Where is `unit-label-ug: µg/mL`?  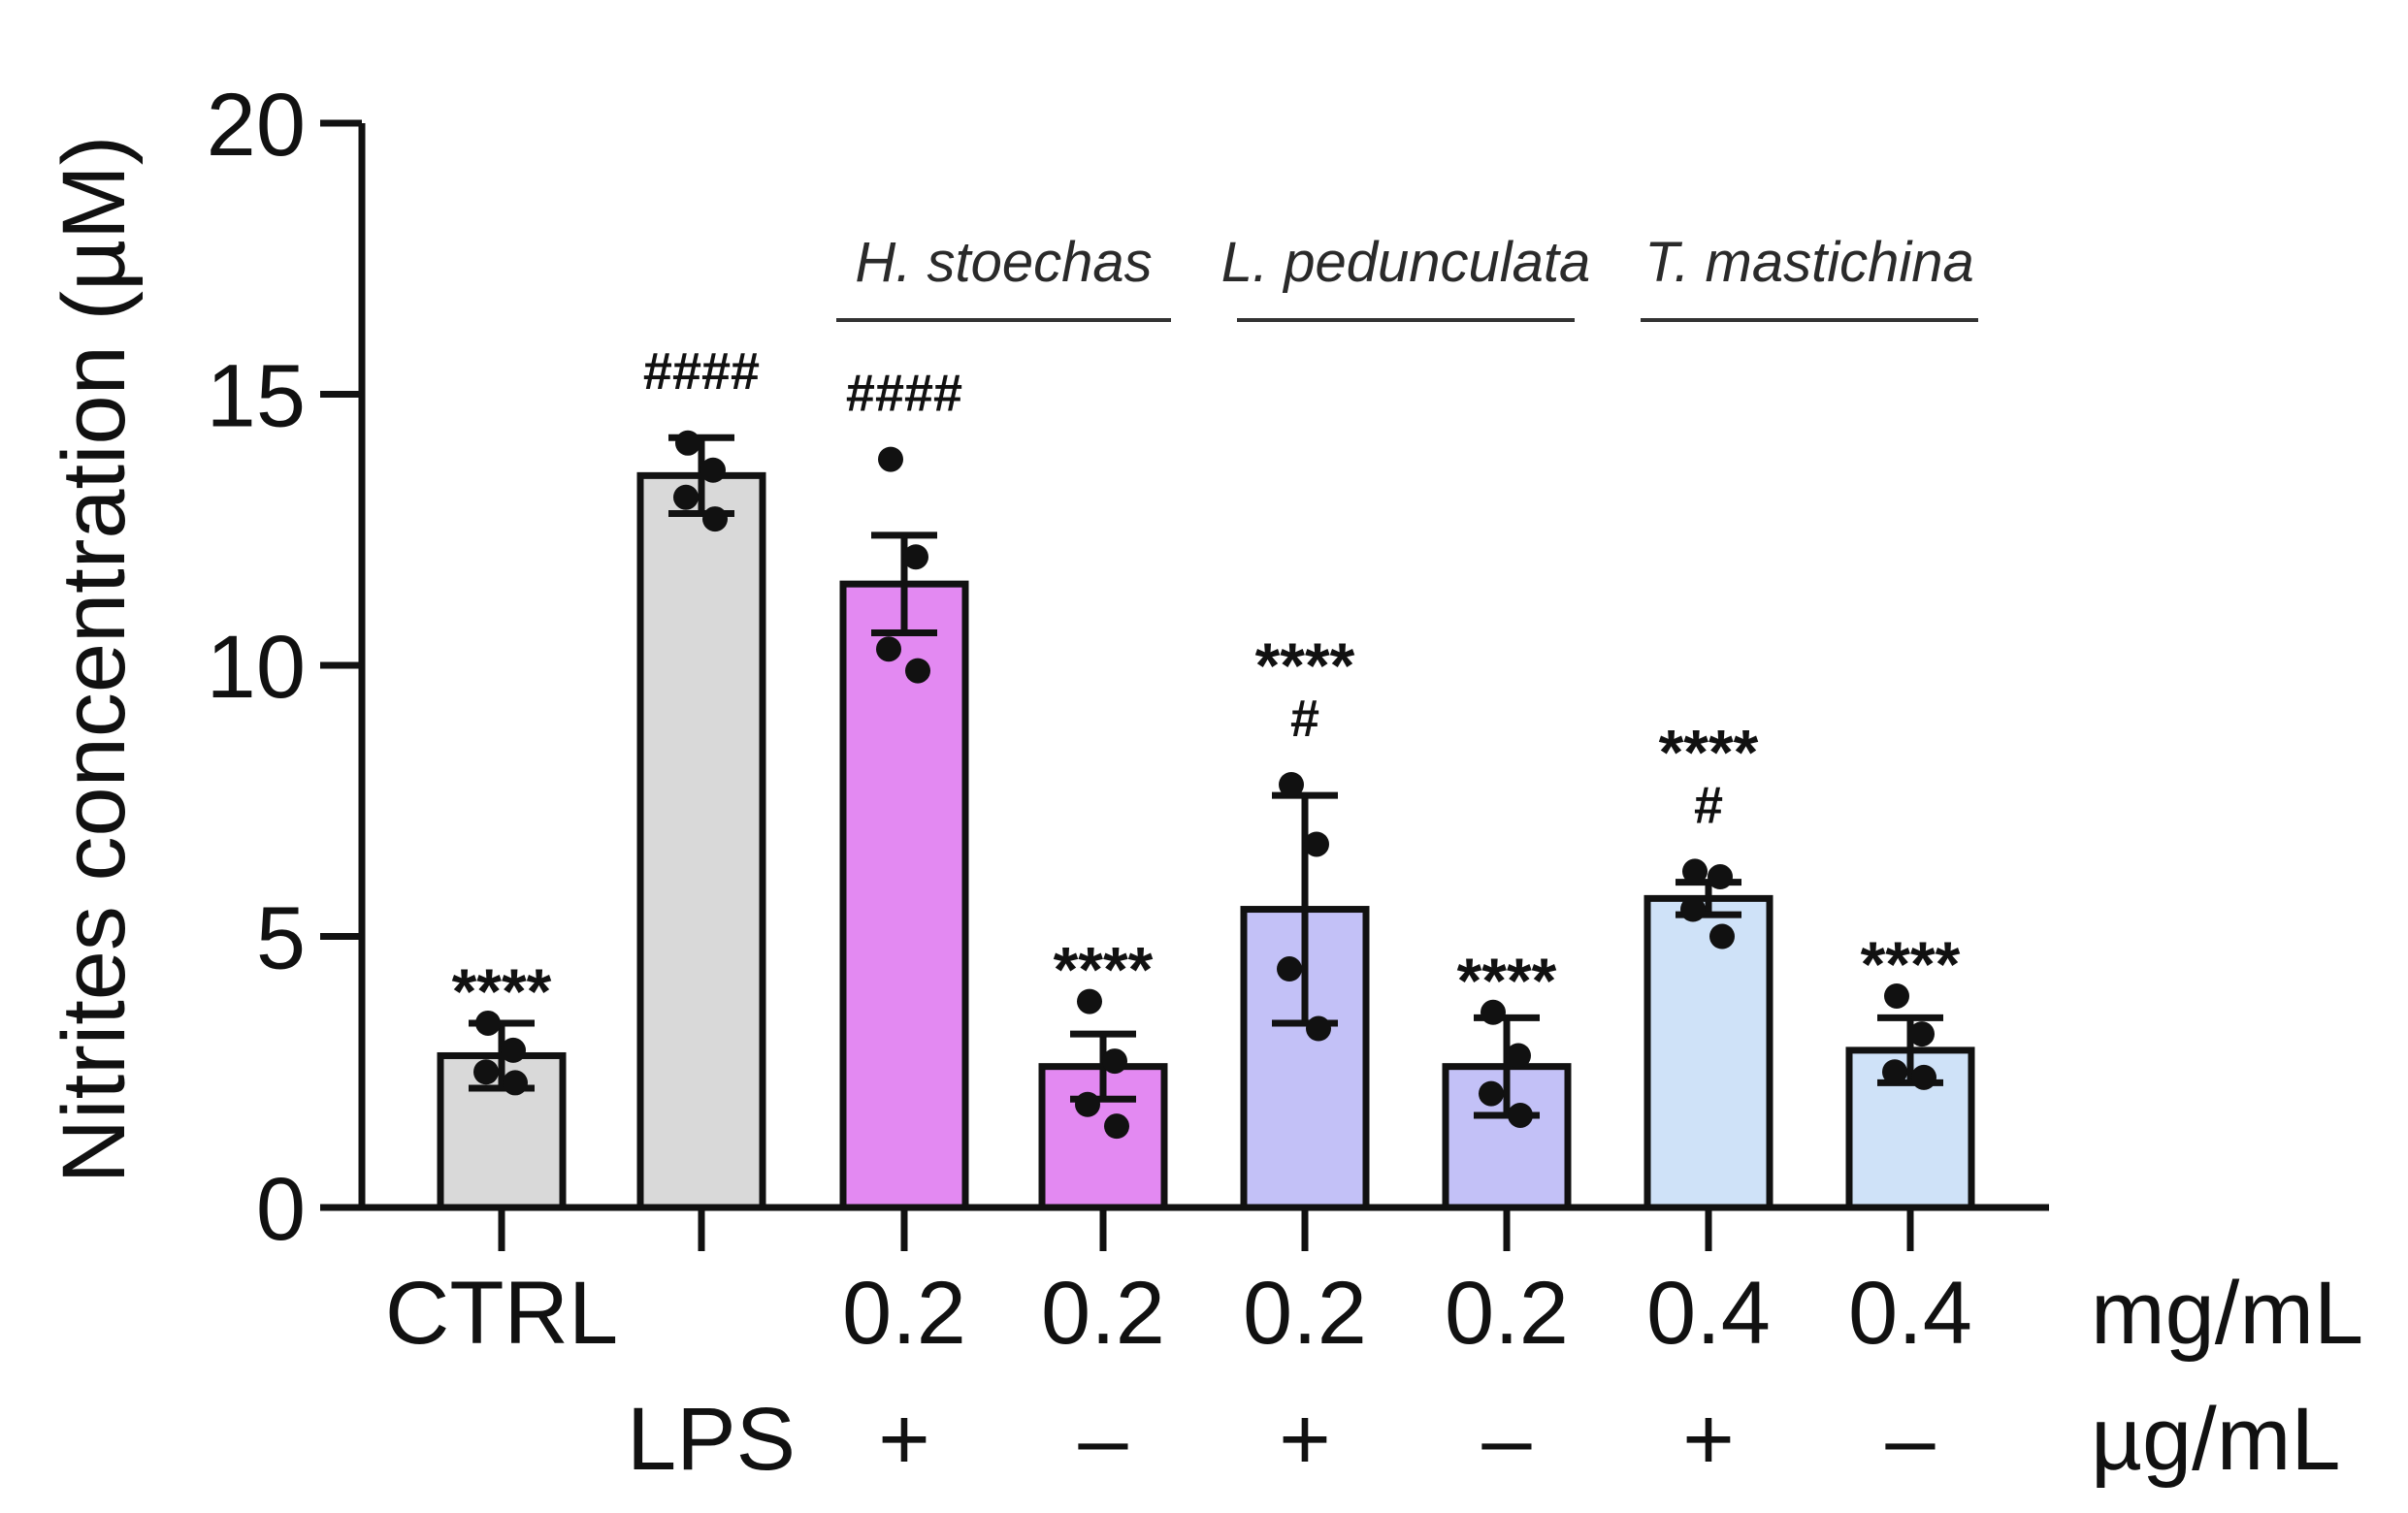
unit-label-ug: µg/mL is located at coordinates (2216, 1439).